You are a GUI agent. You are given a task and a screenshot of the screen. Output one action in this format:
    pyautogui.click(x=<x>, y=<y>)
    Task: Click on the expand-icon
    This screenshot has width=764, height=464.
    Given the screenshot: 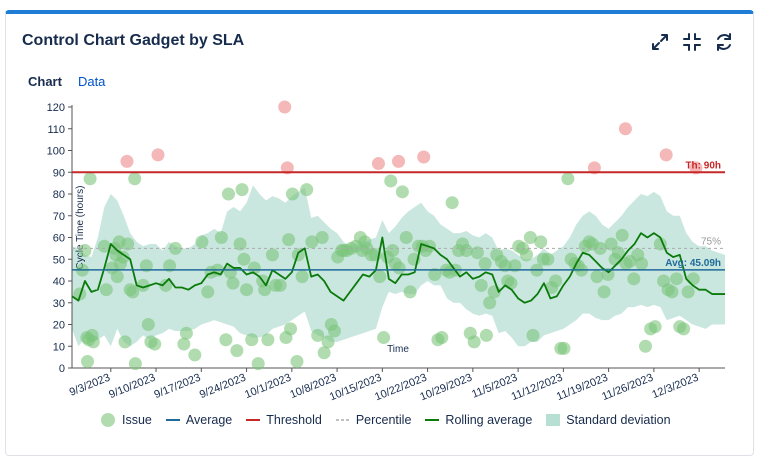 What is the action you would take?
    pyautogui.click(x=660, y=42)
    